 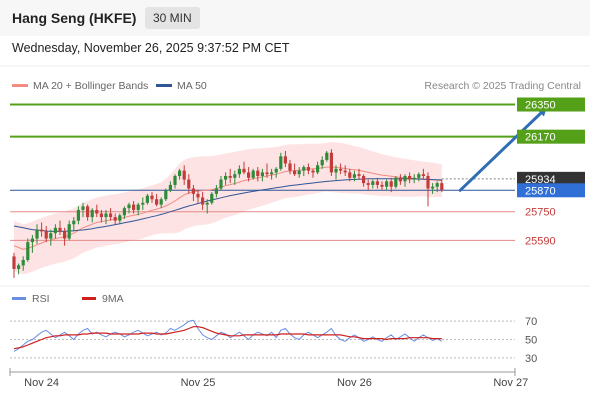 What do you see at coordinates (531, 359) in the screenshot?
I see `rsi-tick-30: 30` at bounding box center [531, 359].